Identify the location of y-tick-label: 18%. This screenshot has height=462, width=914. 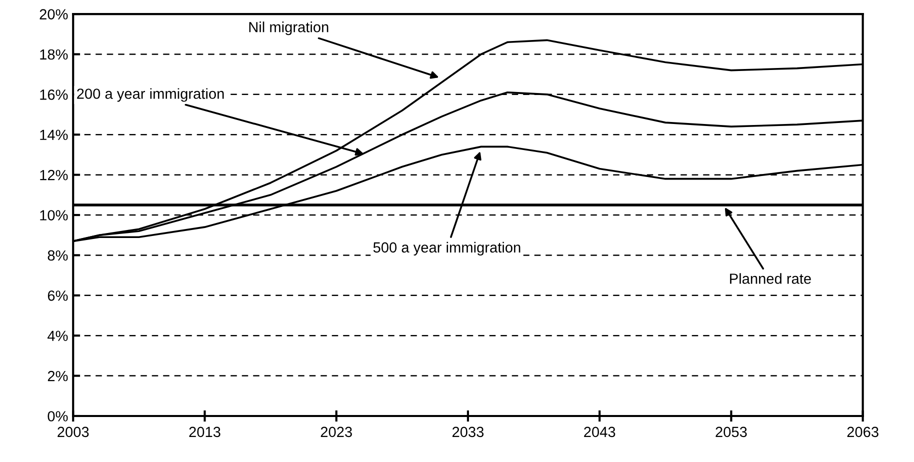
(54, 54).